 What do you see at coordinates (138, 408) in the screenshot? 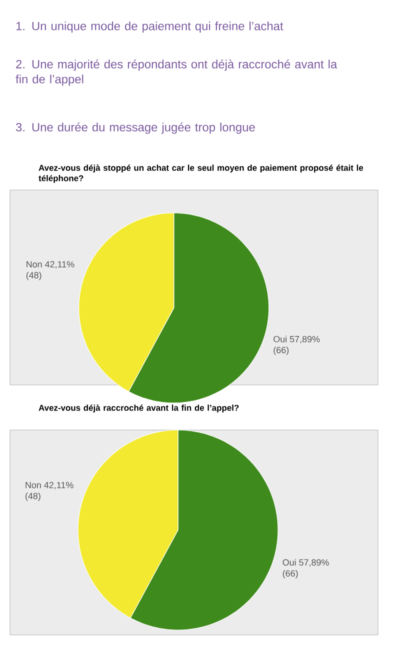
I see `chart-title: Avez-vous déjà raccroché avant la fin de l’appel?` at bounding box center [138, 408].